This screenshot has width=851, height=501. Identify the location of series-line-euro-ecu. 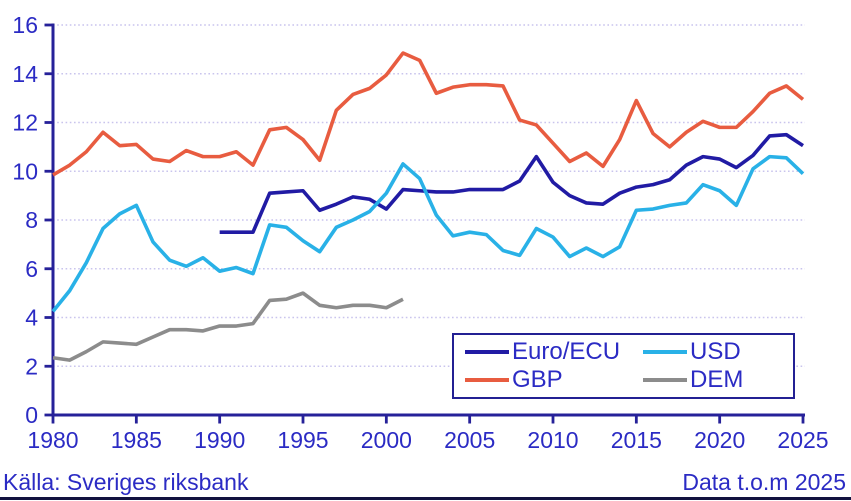
(511, 183).